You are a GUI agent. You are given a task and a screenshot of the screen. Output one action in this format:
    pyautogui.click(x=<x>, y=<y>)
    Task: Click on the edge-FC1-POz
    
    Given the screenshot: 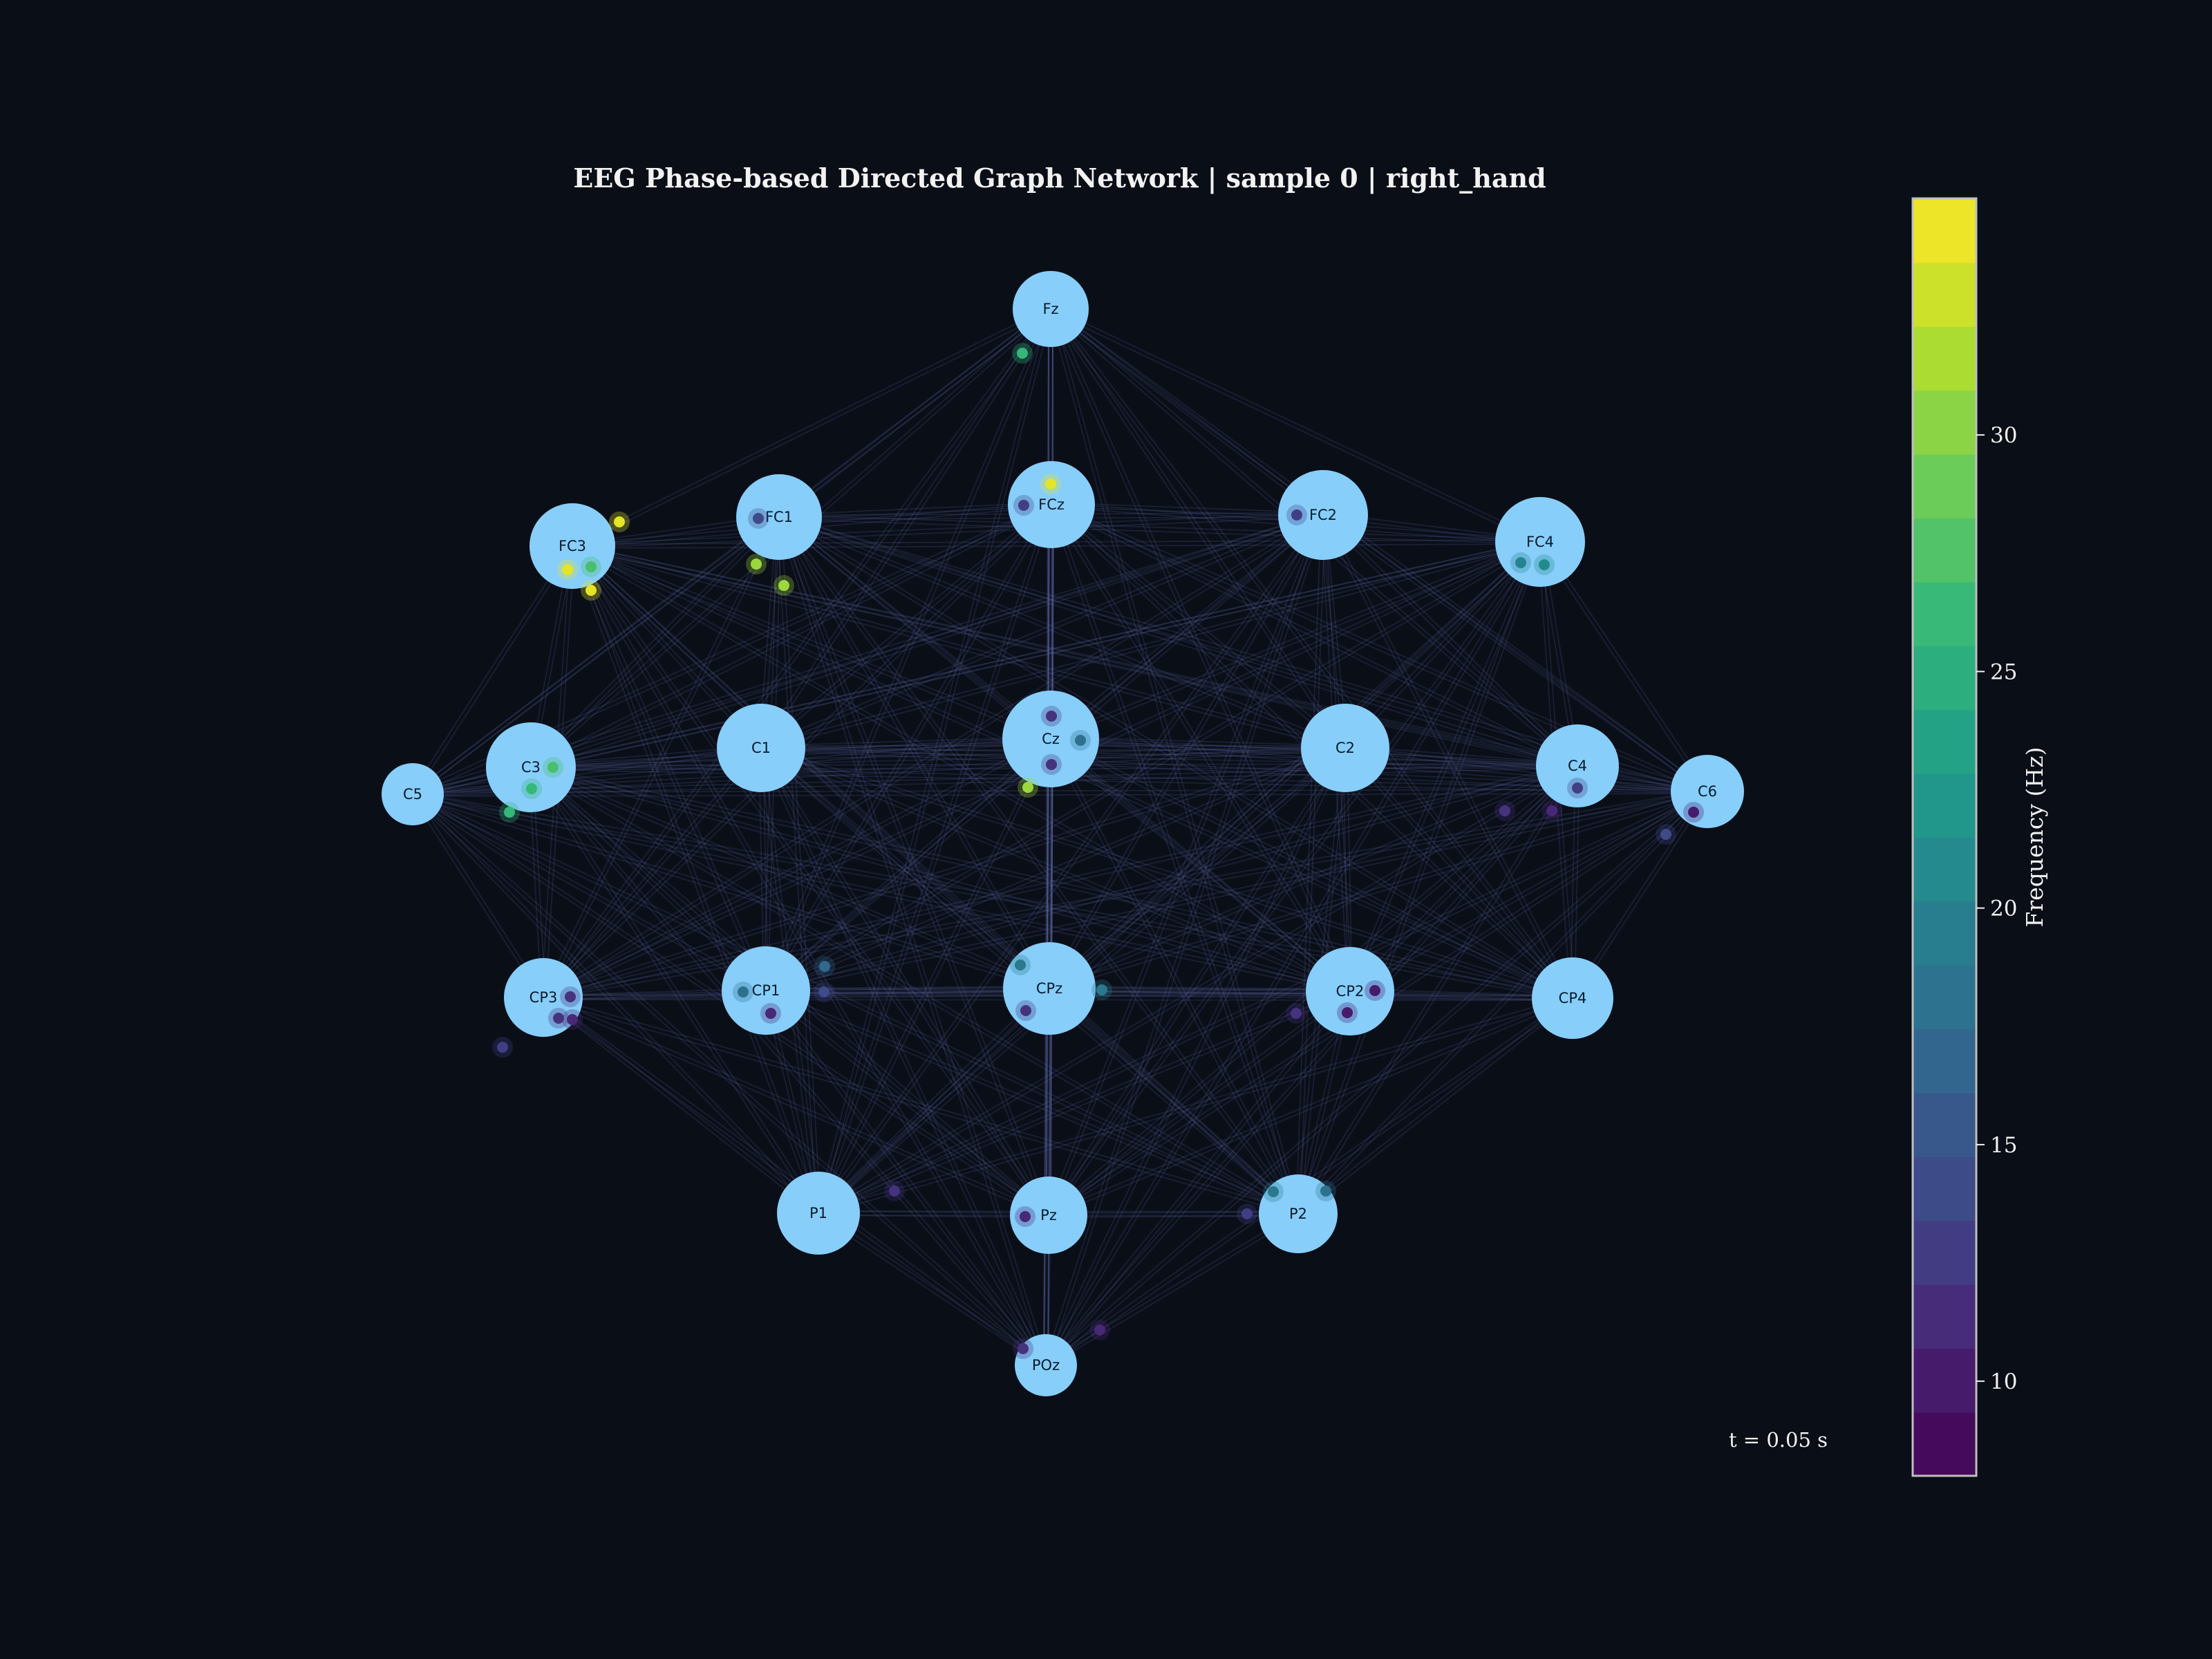 What is the action you would take?
    pyautogui.click(x=910, y=942)
    